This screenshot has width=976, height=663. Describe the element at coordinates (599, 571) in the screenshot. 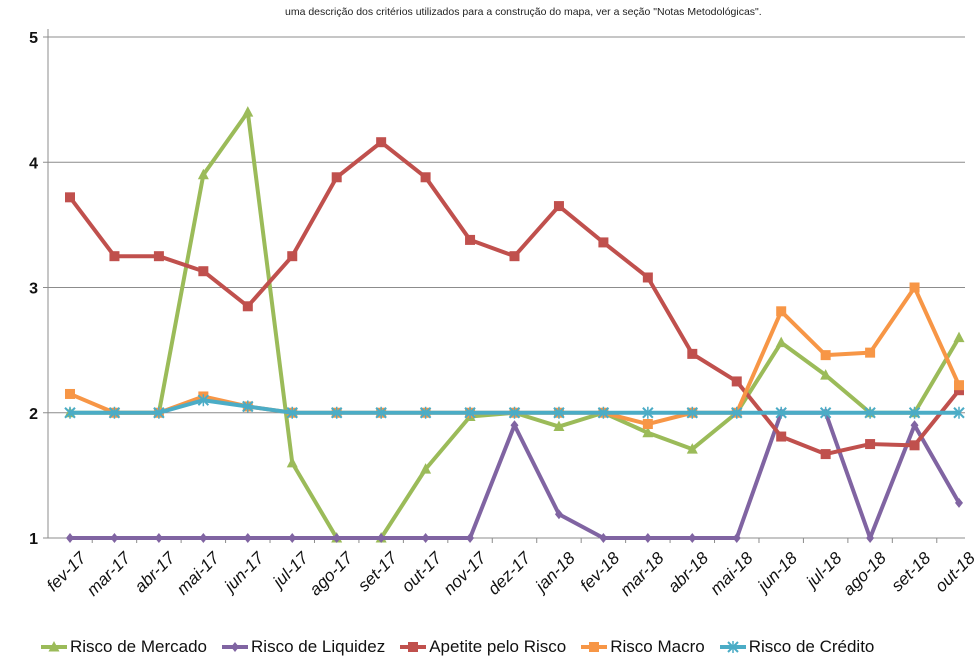

I see `x-tick-label: fev-18` at that location.